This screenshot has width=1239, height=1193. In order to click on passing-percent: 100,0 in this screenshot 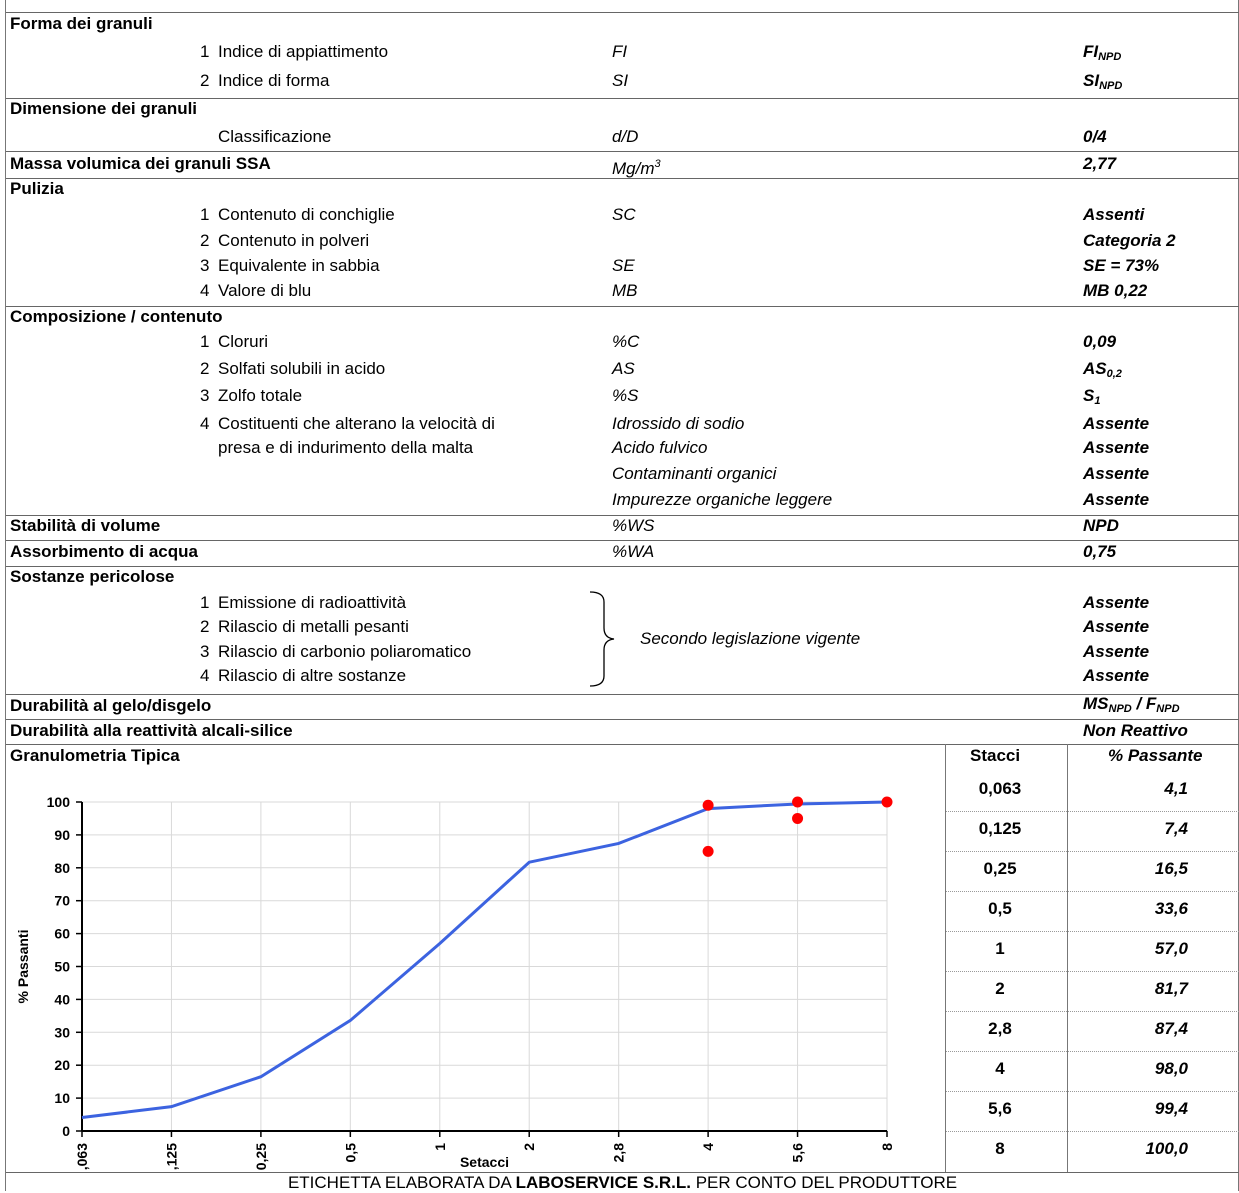, I will do `click(1166, 1148)`.